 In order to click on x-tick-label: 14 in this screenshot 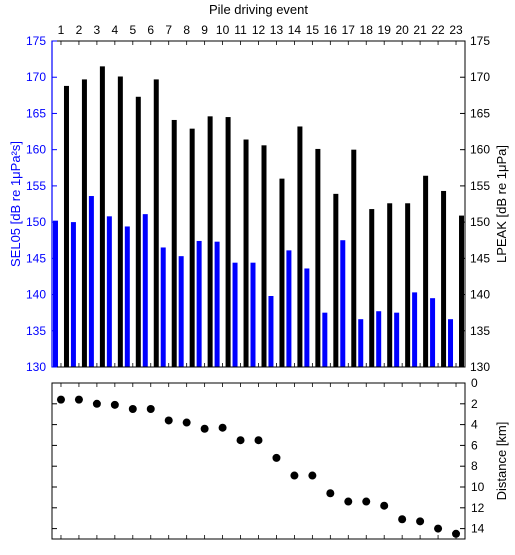, I will do `click(295, 30)`.